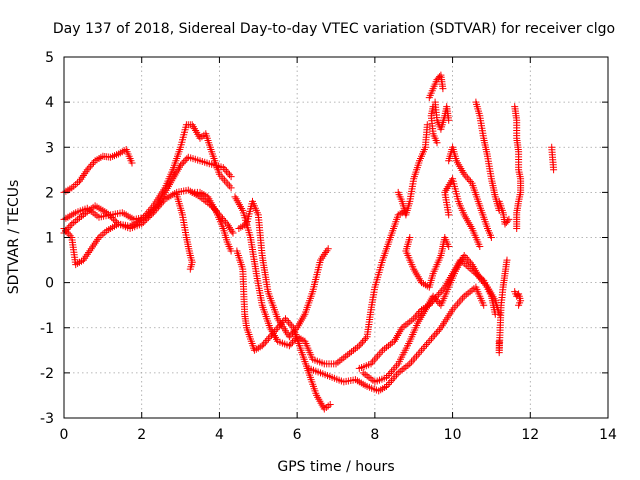  I want to click on y-tick-label: 4, so click(49, 103).